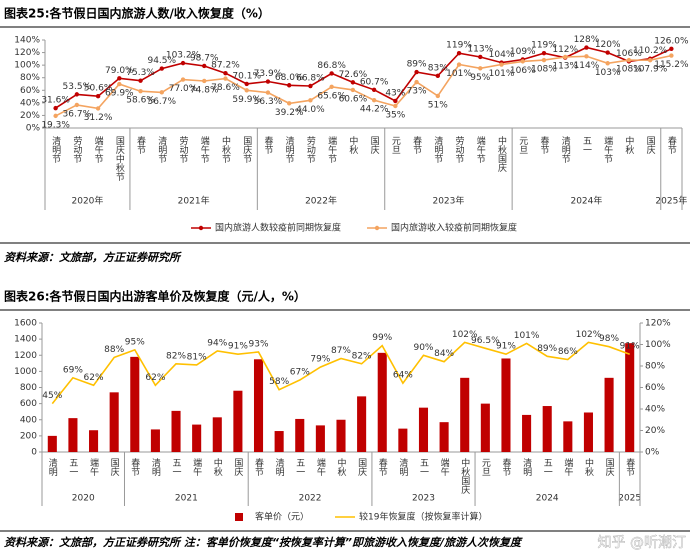 The width and height of the screenshot is (690, 552). What do you see at coordinates (671, 201) in the screenshot?
I see `group-label: 2025年` at bounding box center [671, 201].